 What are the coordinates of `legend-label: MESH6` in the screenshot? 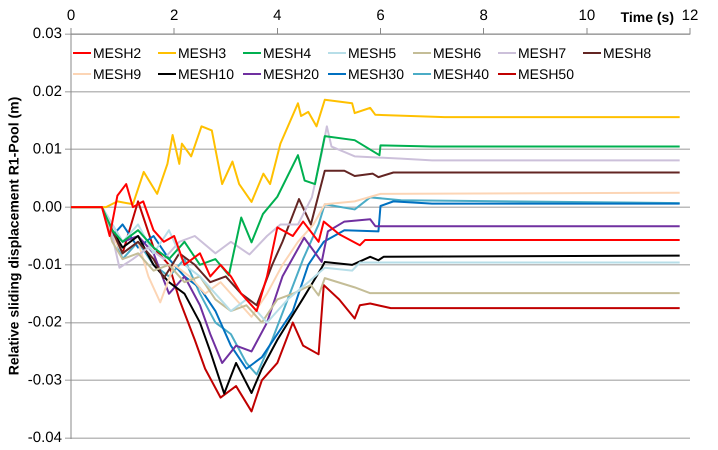 It's located at (457, 52).